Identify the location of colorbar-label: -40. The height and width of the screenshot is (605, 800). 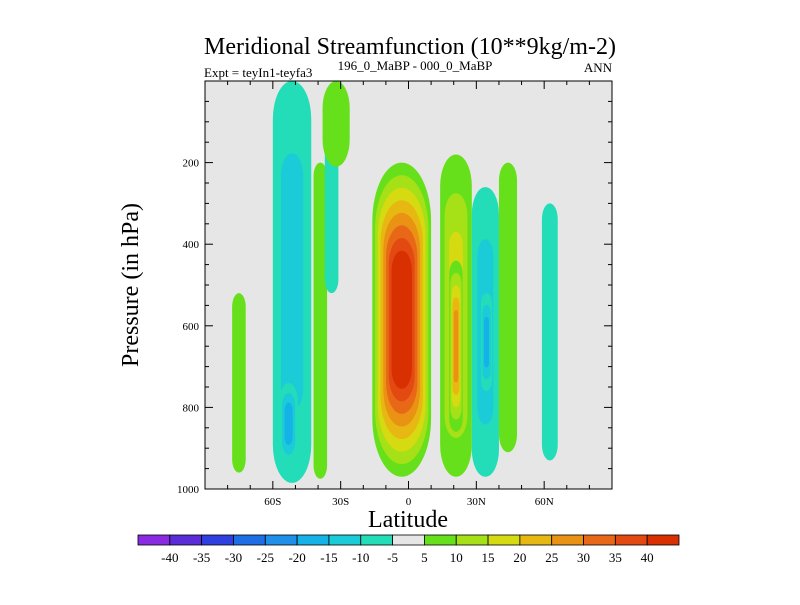
(169, 557).